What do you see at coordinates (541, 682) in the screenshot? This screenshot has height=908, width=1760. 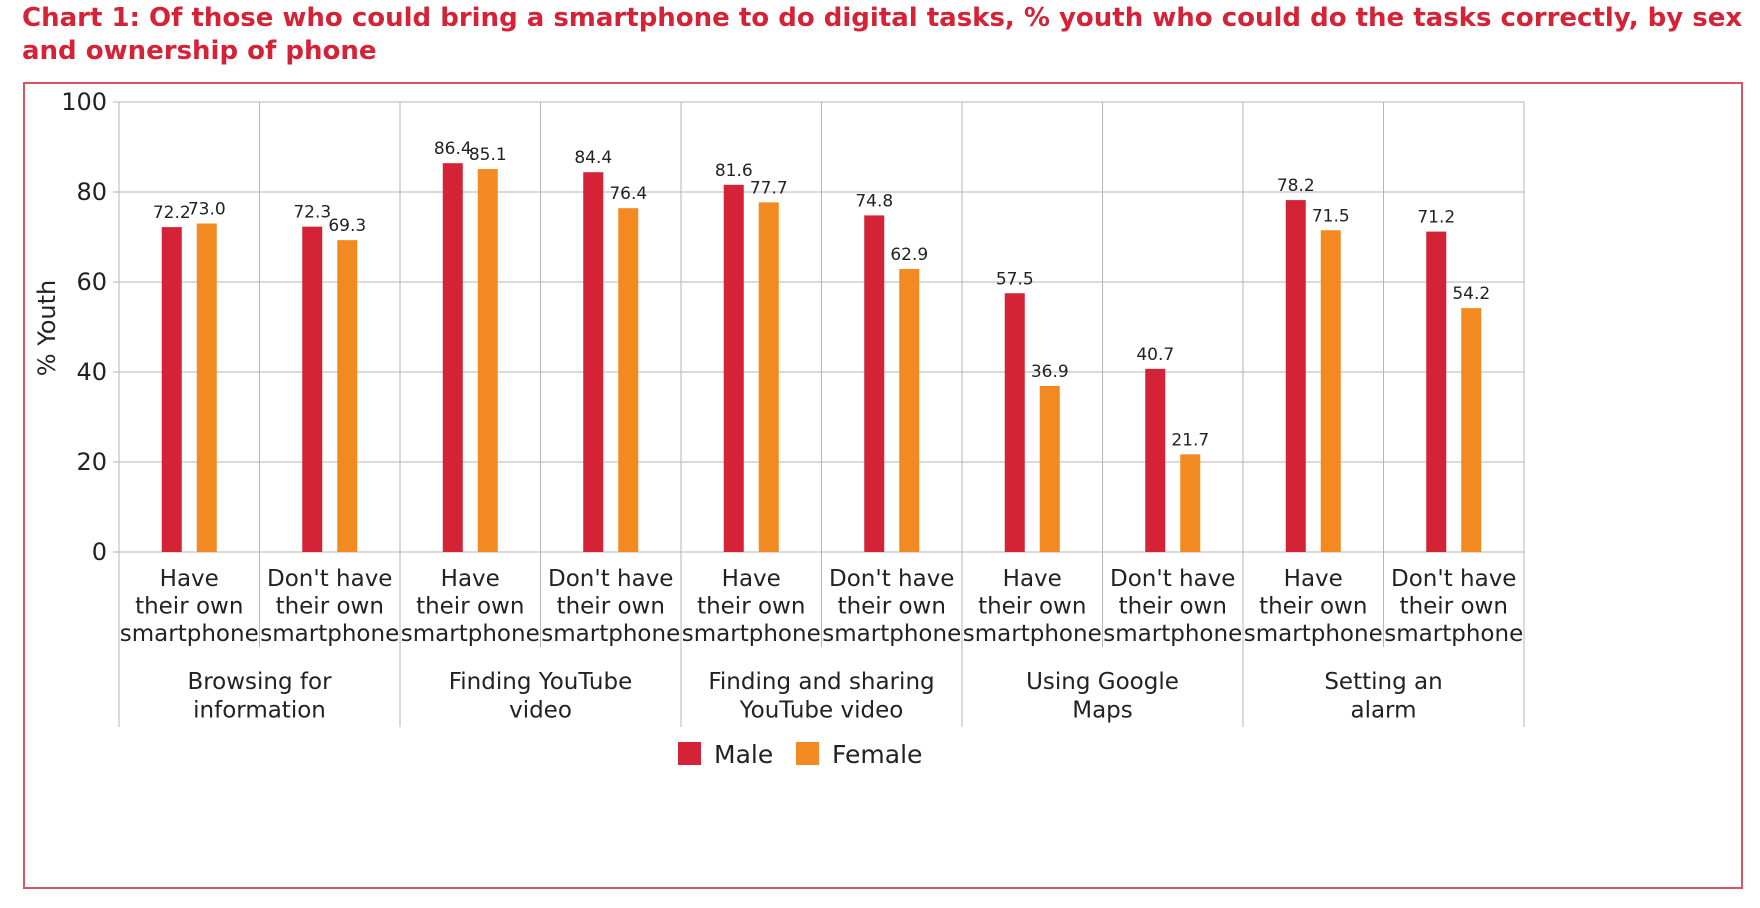 I see `group-label: Finding YouTube` at bounding box center [541, 682].